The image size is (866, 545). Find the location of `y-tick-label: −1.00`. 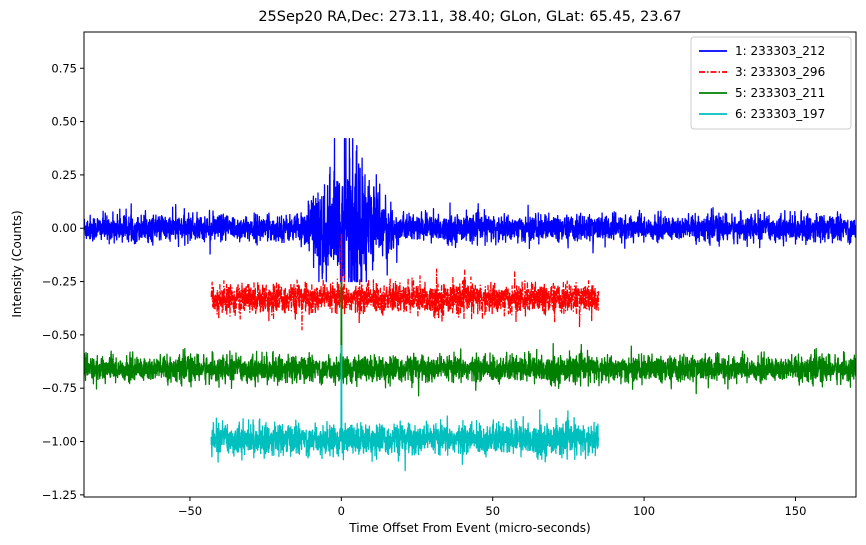

y-tick-label: −1.00 is located at coordinates (59, 442).